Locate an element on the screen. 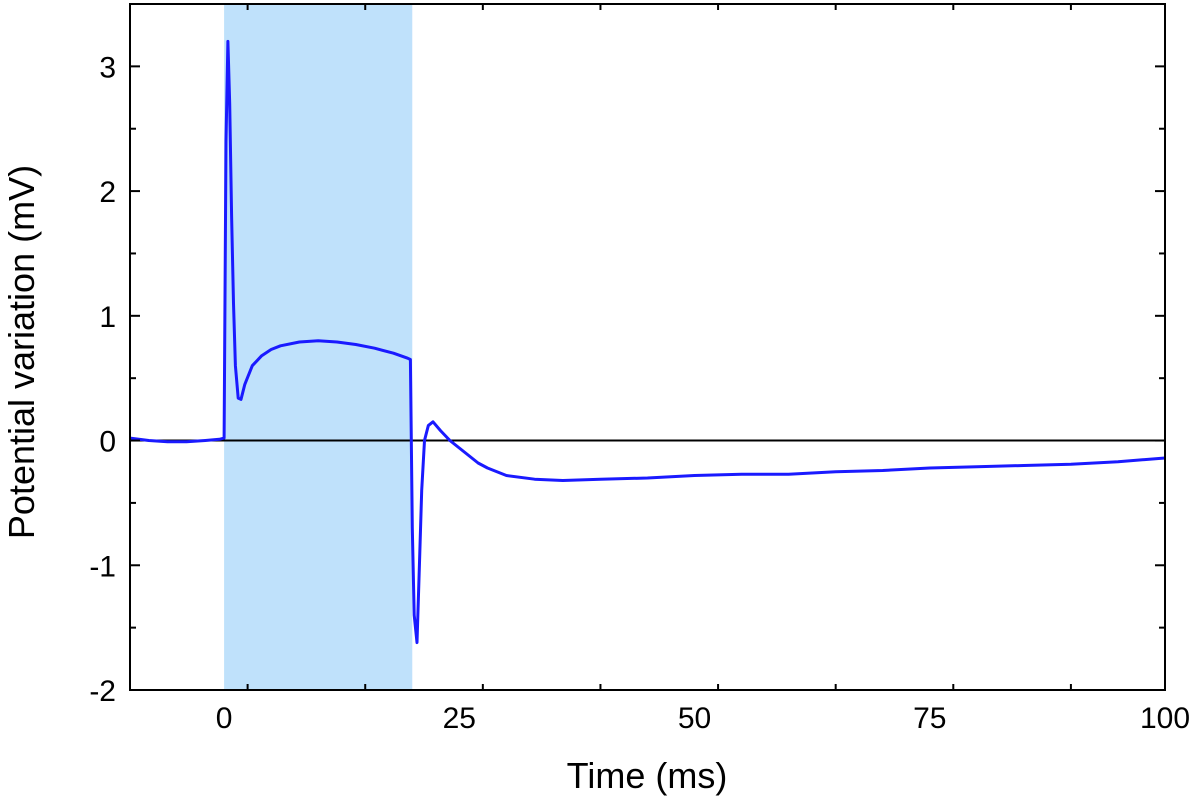  y-tick-label: 3 is located at coordinates (107, 67).